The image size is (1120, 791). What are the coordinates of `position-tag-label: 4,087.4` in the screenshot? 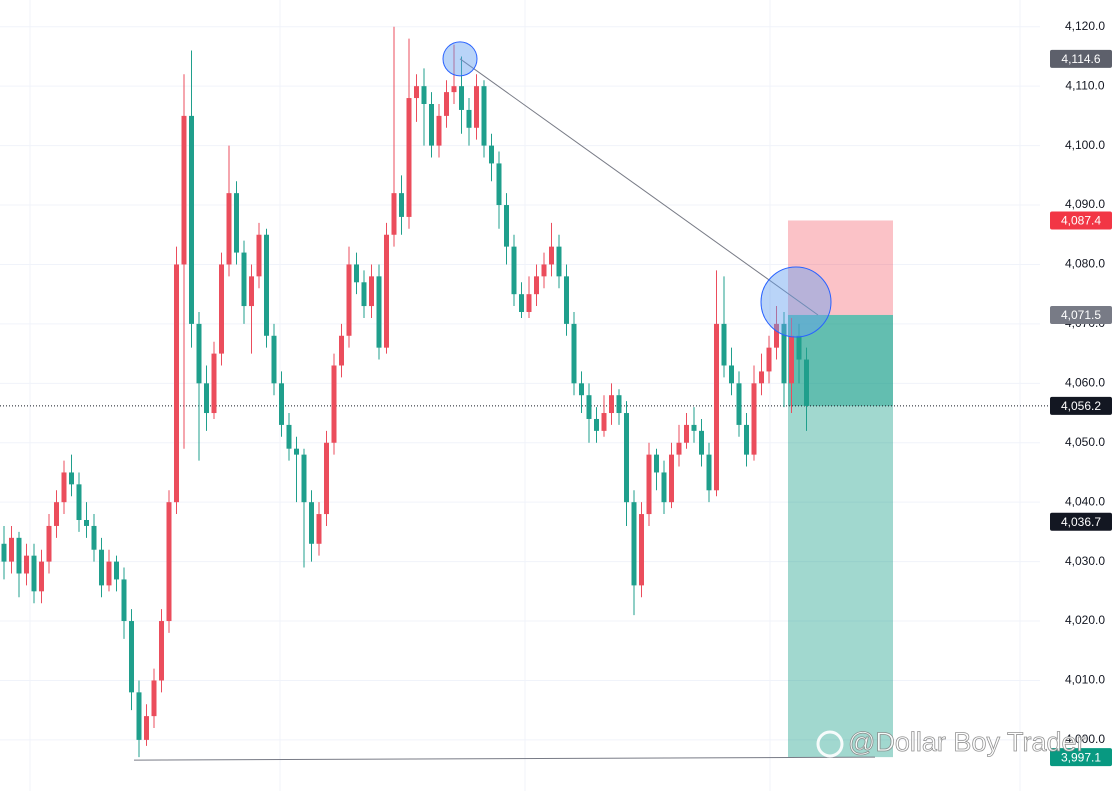 It's located at (1081, 221).